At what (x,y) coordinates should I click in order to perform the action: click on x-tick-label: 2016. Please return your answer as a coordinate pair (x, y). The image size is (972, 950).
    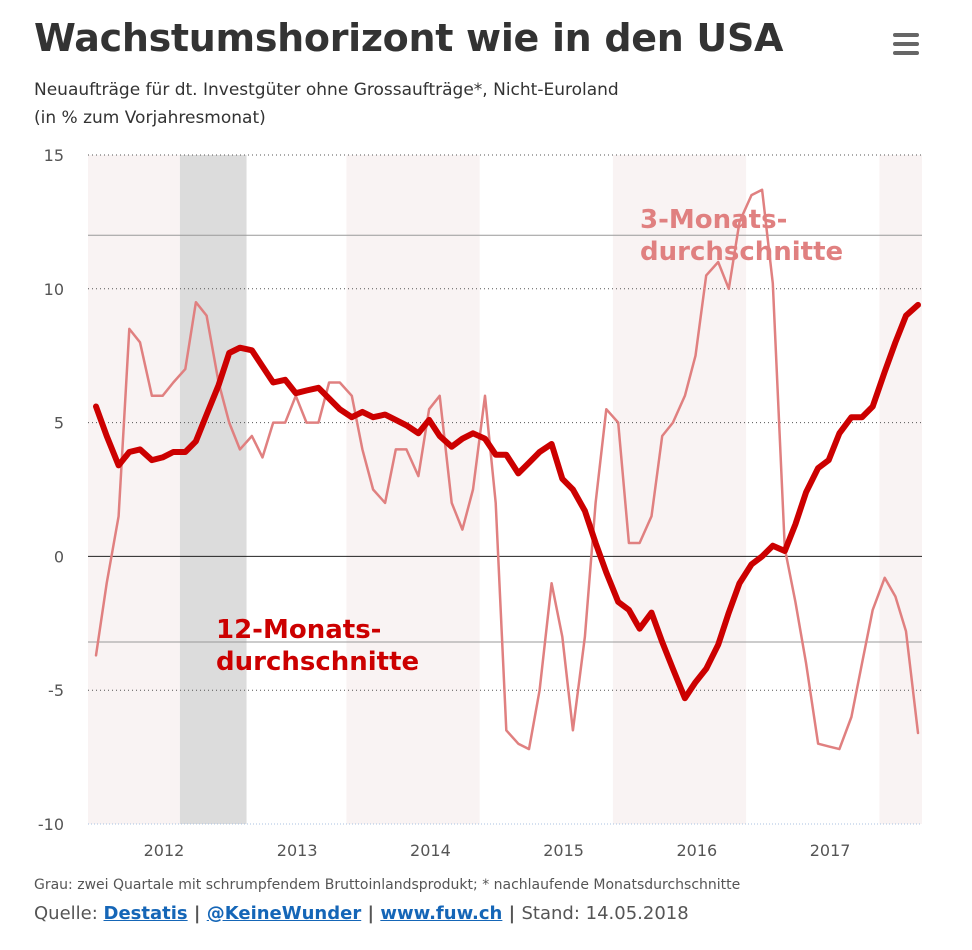
    Looking at the image, I should click on (696, 850).